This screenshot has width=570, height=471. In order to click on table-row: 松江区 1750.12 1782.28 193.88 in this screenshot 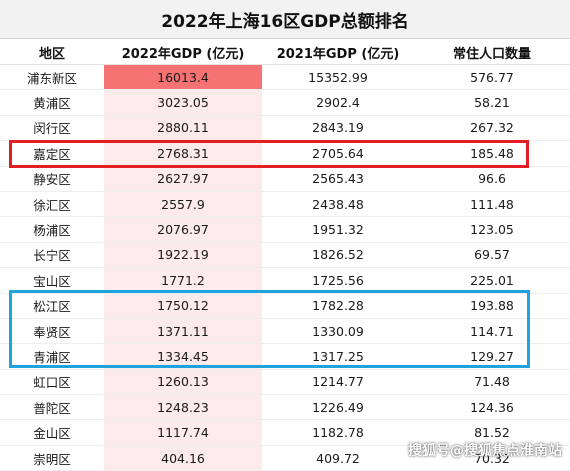, I will do `click(285, 306)`.